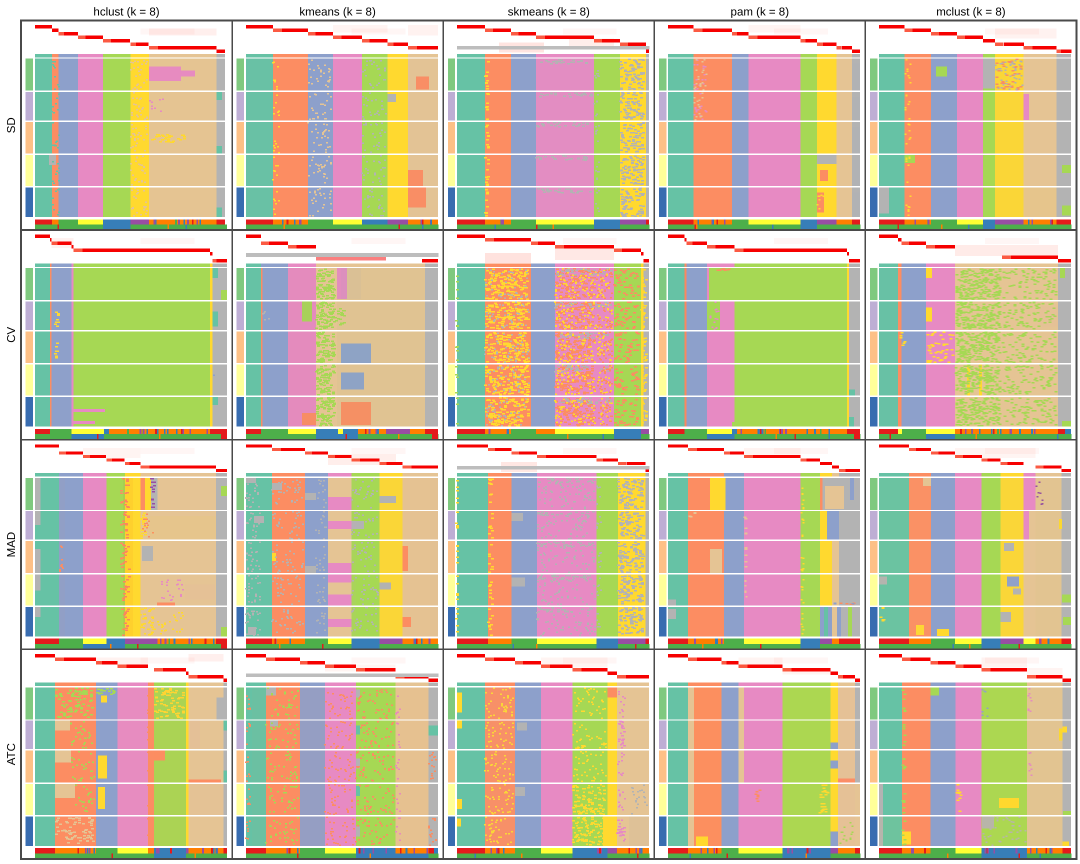 This screenshot has width=1080, height=864. Describe the element at coordinates (337, 13) in the screenshot. I see `svg-text: kmeans (k = 8)` at that location.